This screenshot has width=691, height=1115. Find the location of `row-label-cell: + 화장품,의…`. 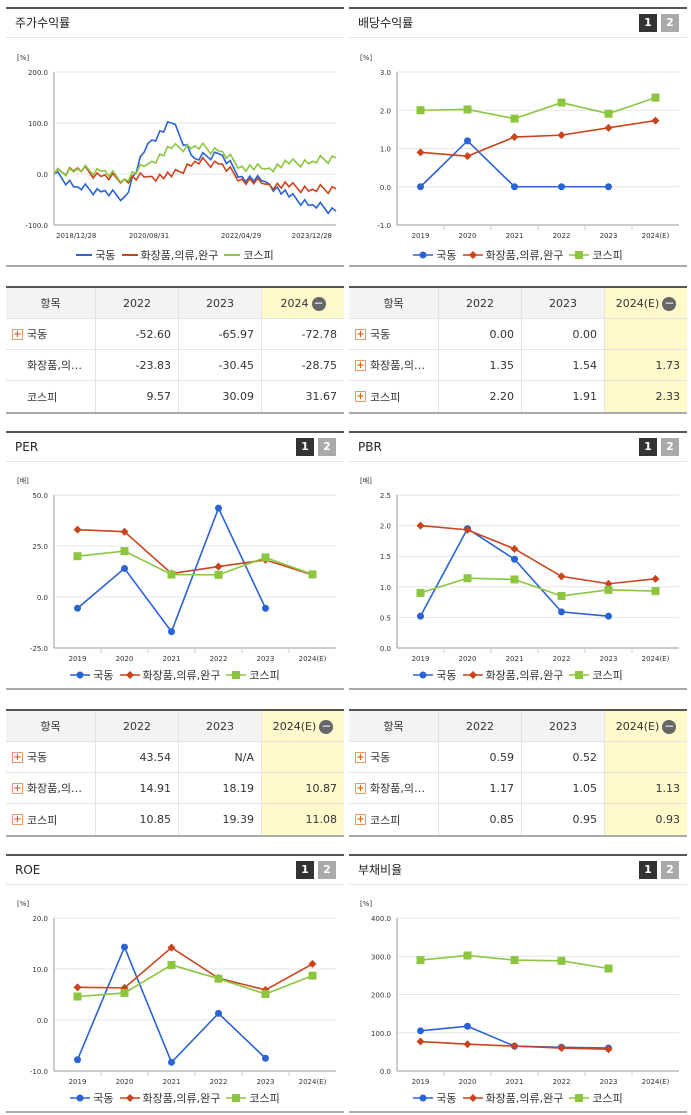

row-label-cell: + 화장품,의… is located at coordinates (394, 788).